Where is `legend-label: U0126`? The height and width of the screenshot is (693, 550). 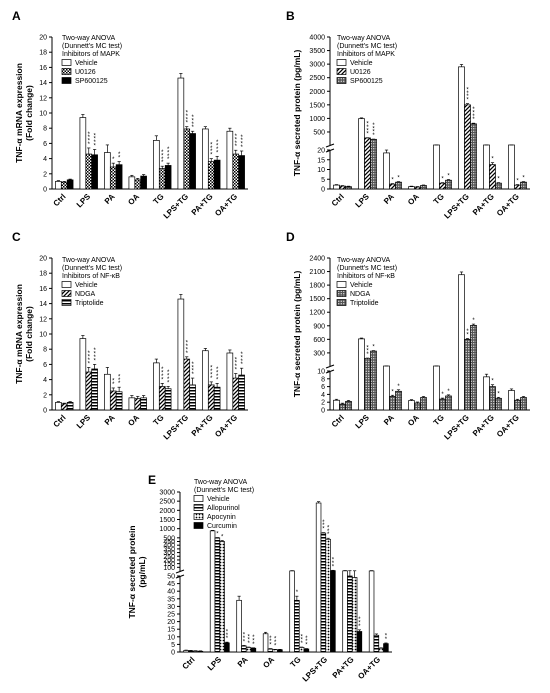 legend-label: U0126 is located at coordinates (360, 72).